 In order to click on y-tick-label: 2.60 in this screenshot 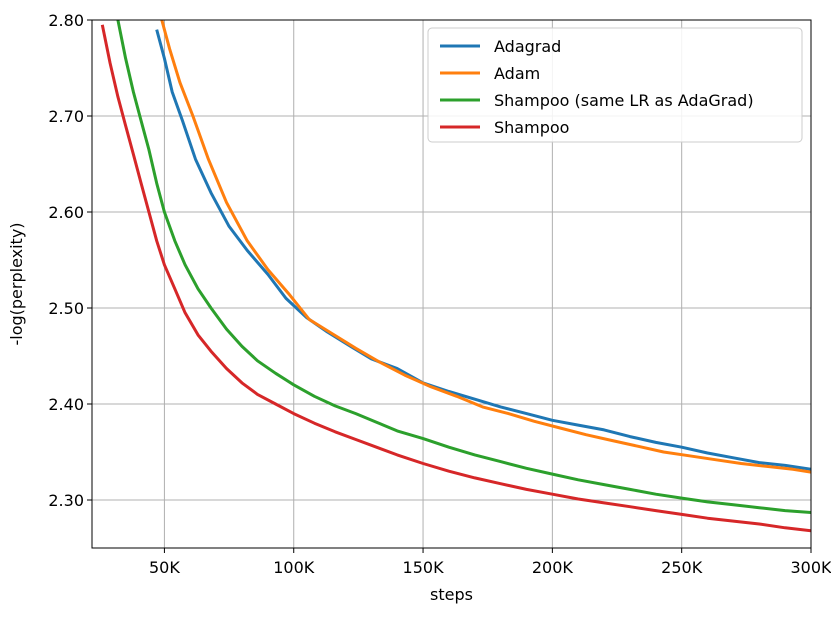, I will do `click(66, 212)`.